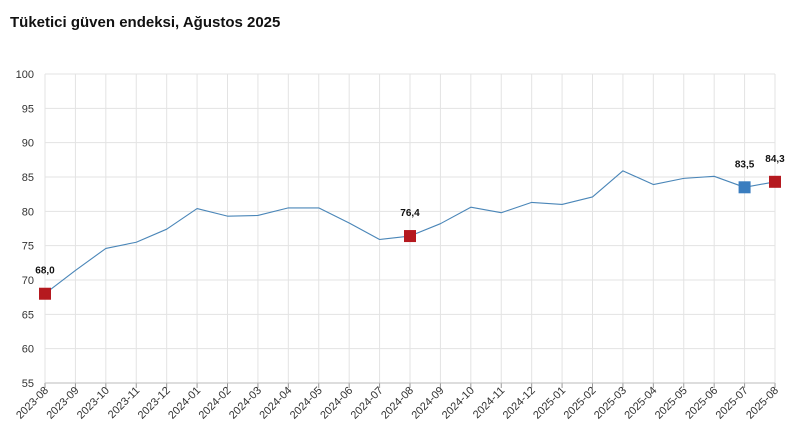  Describe the element at coordinates (745, 164) in the screenshot. I see `data-label: 83,5` at that location.